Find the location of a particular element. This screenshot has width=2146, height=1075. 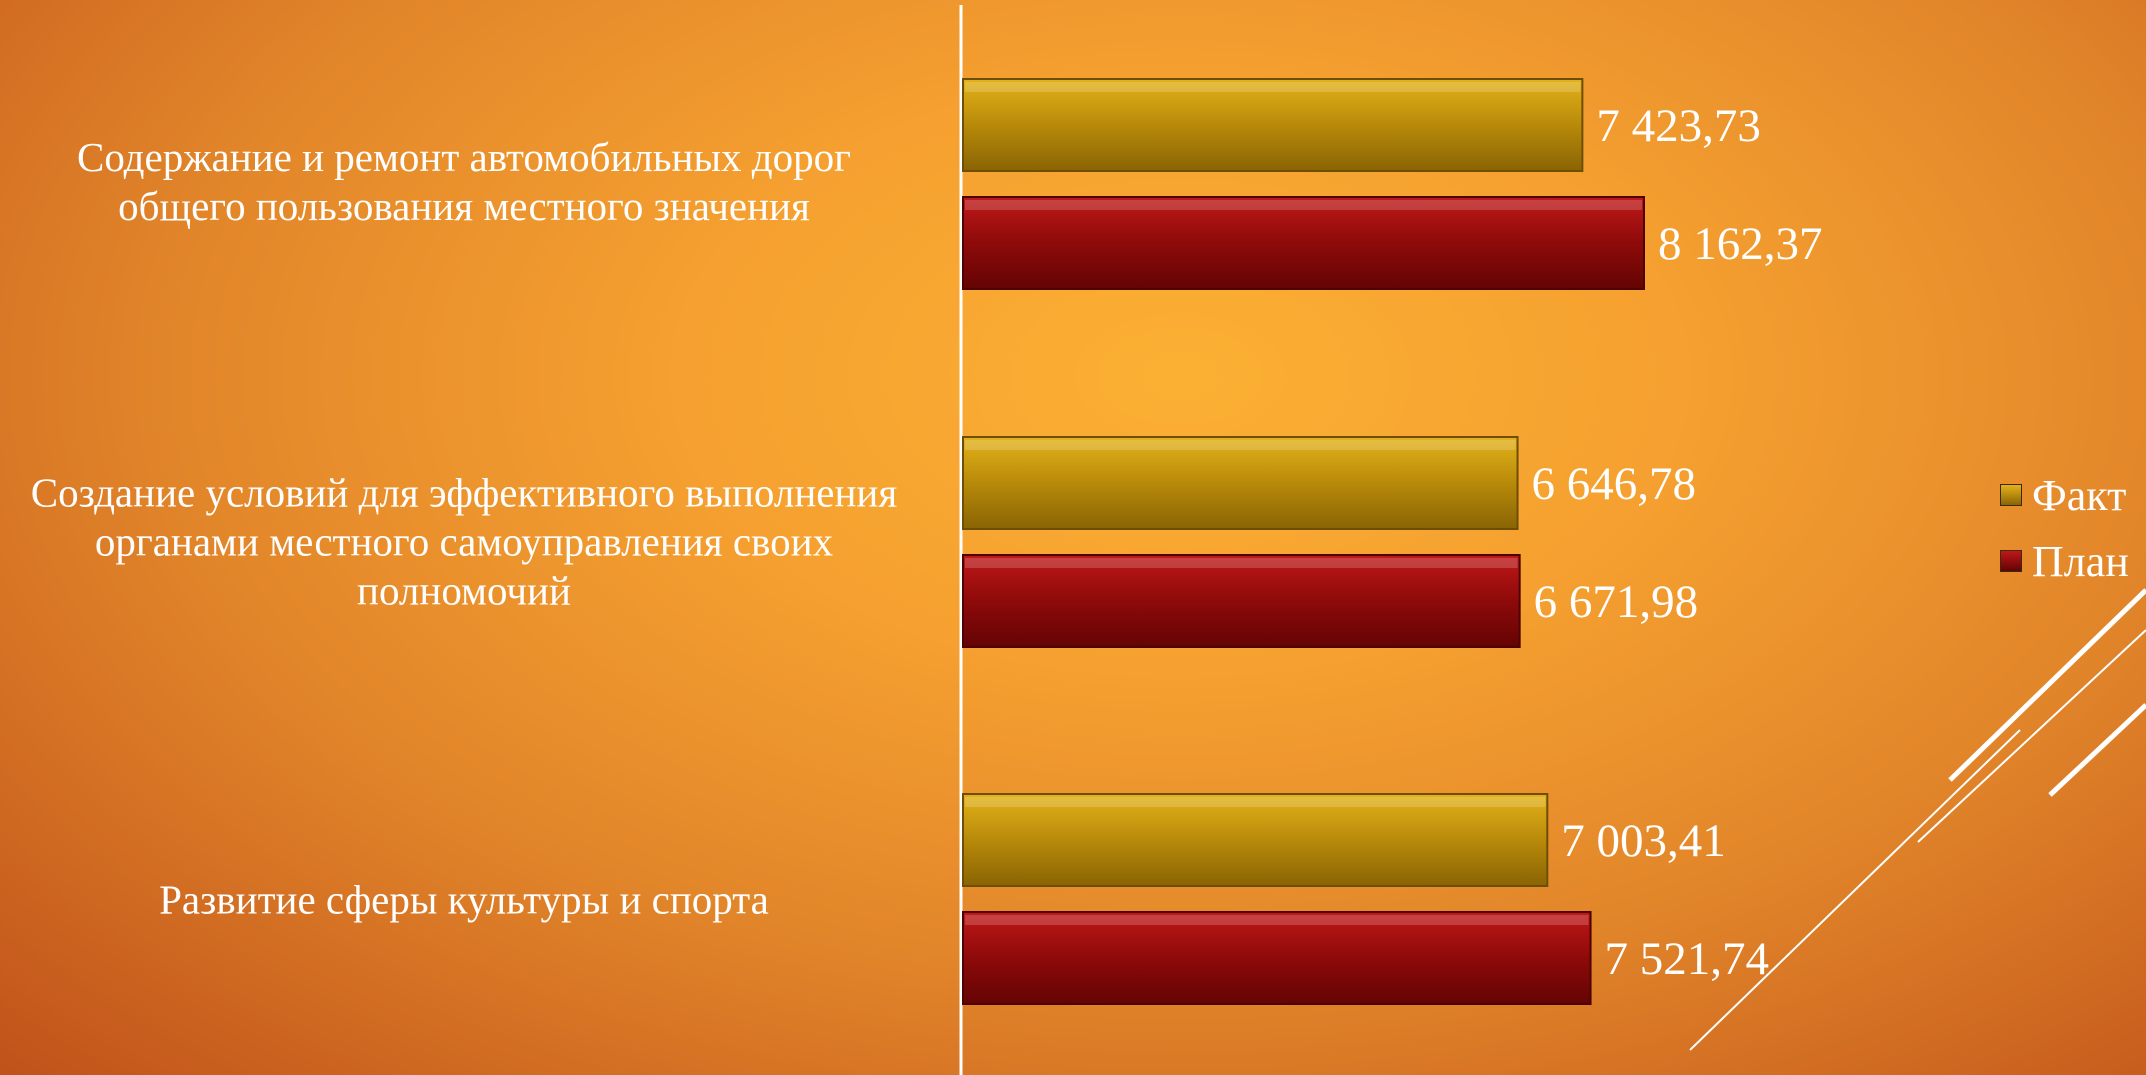

data-label: 7 521,74 is located at coordinates (1687, 959).